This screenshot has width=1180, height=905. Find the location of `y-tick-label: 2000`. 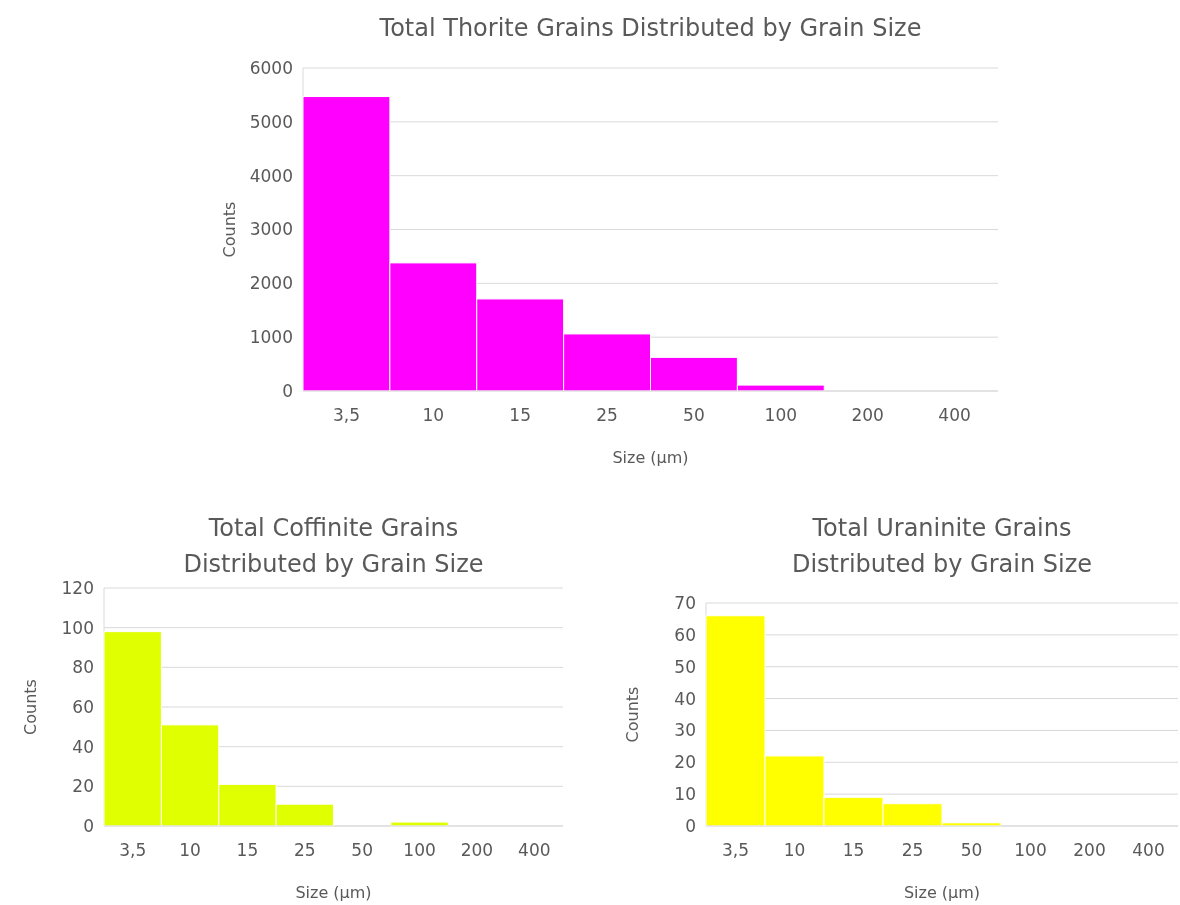

y-tick-label: 2000 is located at coordinates (271, 283).